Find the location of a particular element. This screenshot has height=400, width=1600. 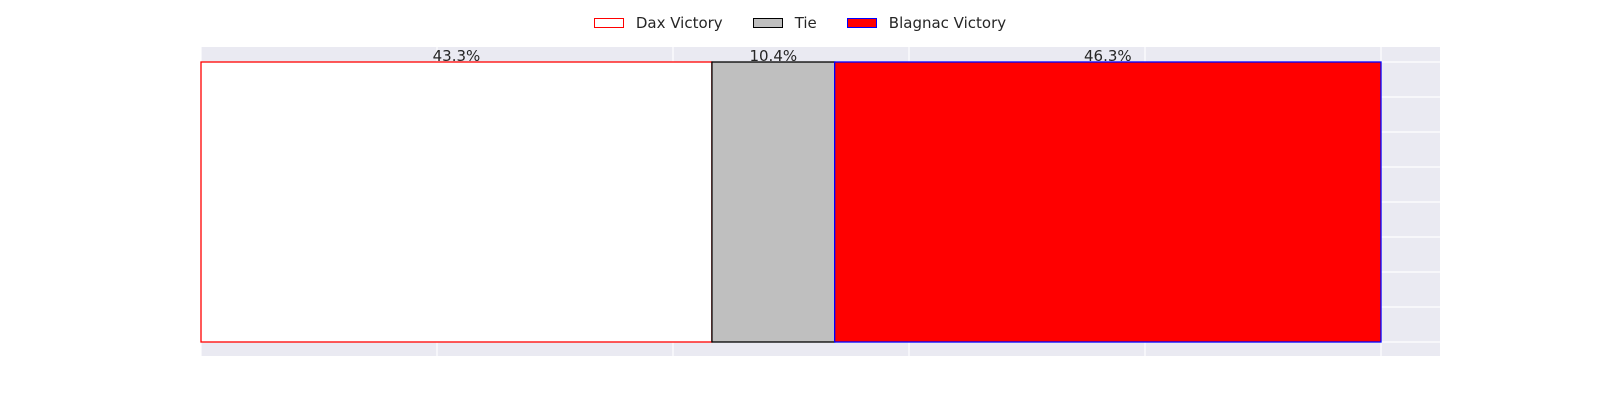

chart-legend: Dax Victory Tie Blagnac Victory is located at coordinates (800, 23).